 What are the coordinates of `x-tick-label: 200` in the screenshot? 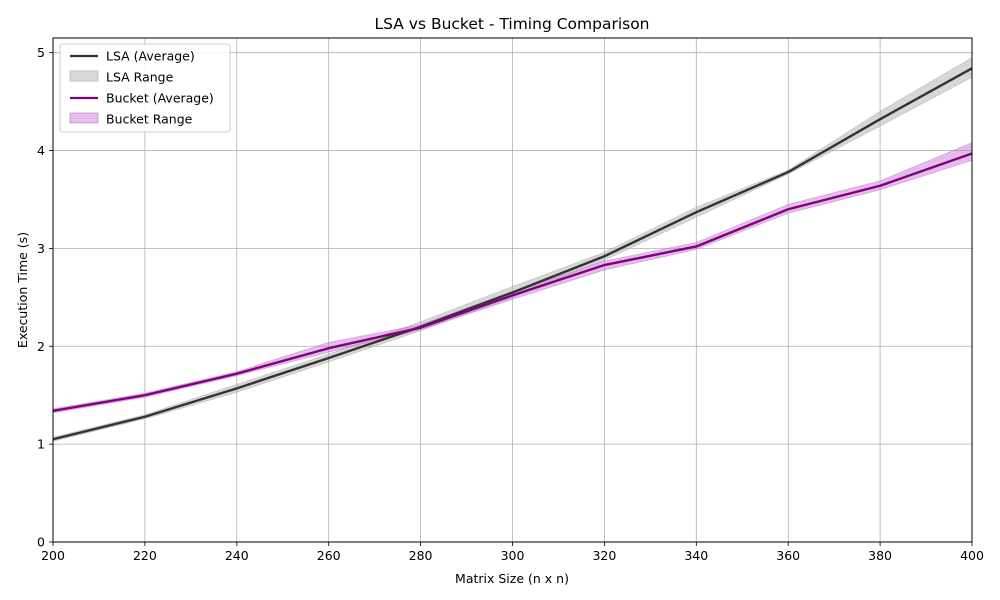 It's located at (53, 555).